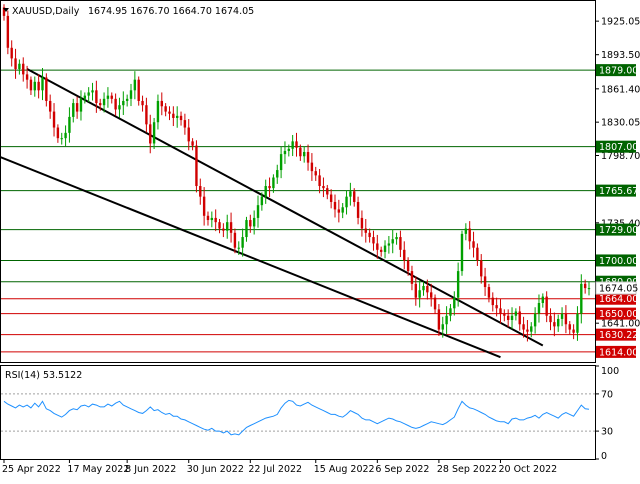 This screenshot has height=484, width=640. Describe the element at coordinates (215, 469) in the screenshot. I see `date-tick-label: 30 Jun 2022` at that location.